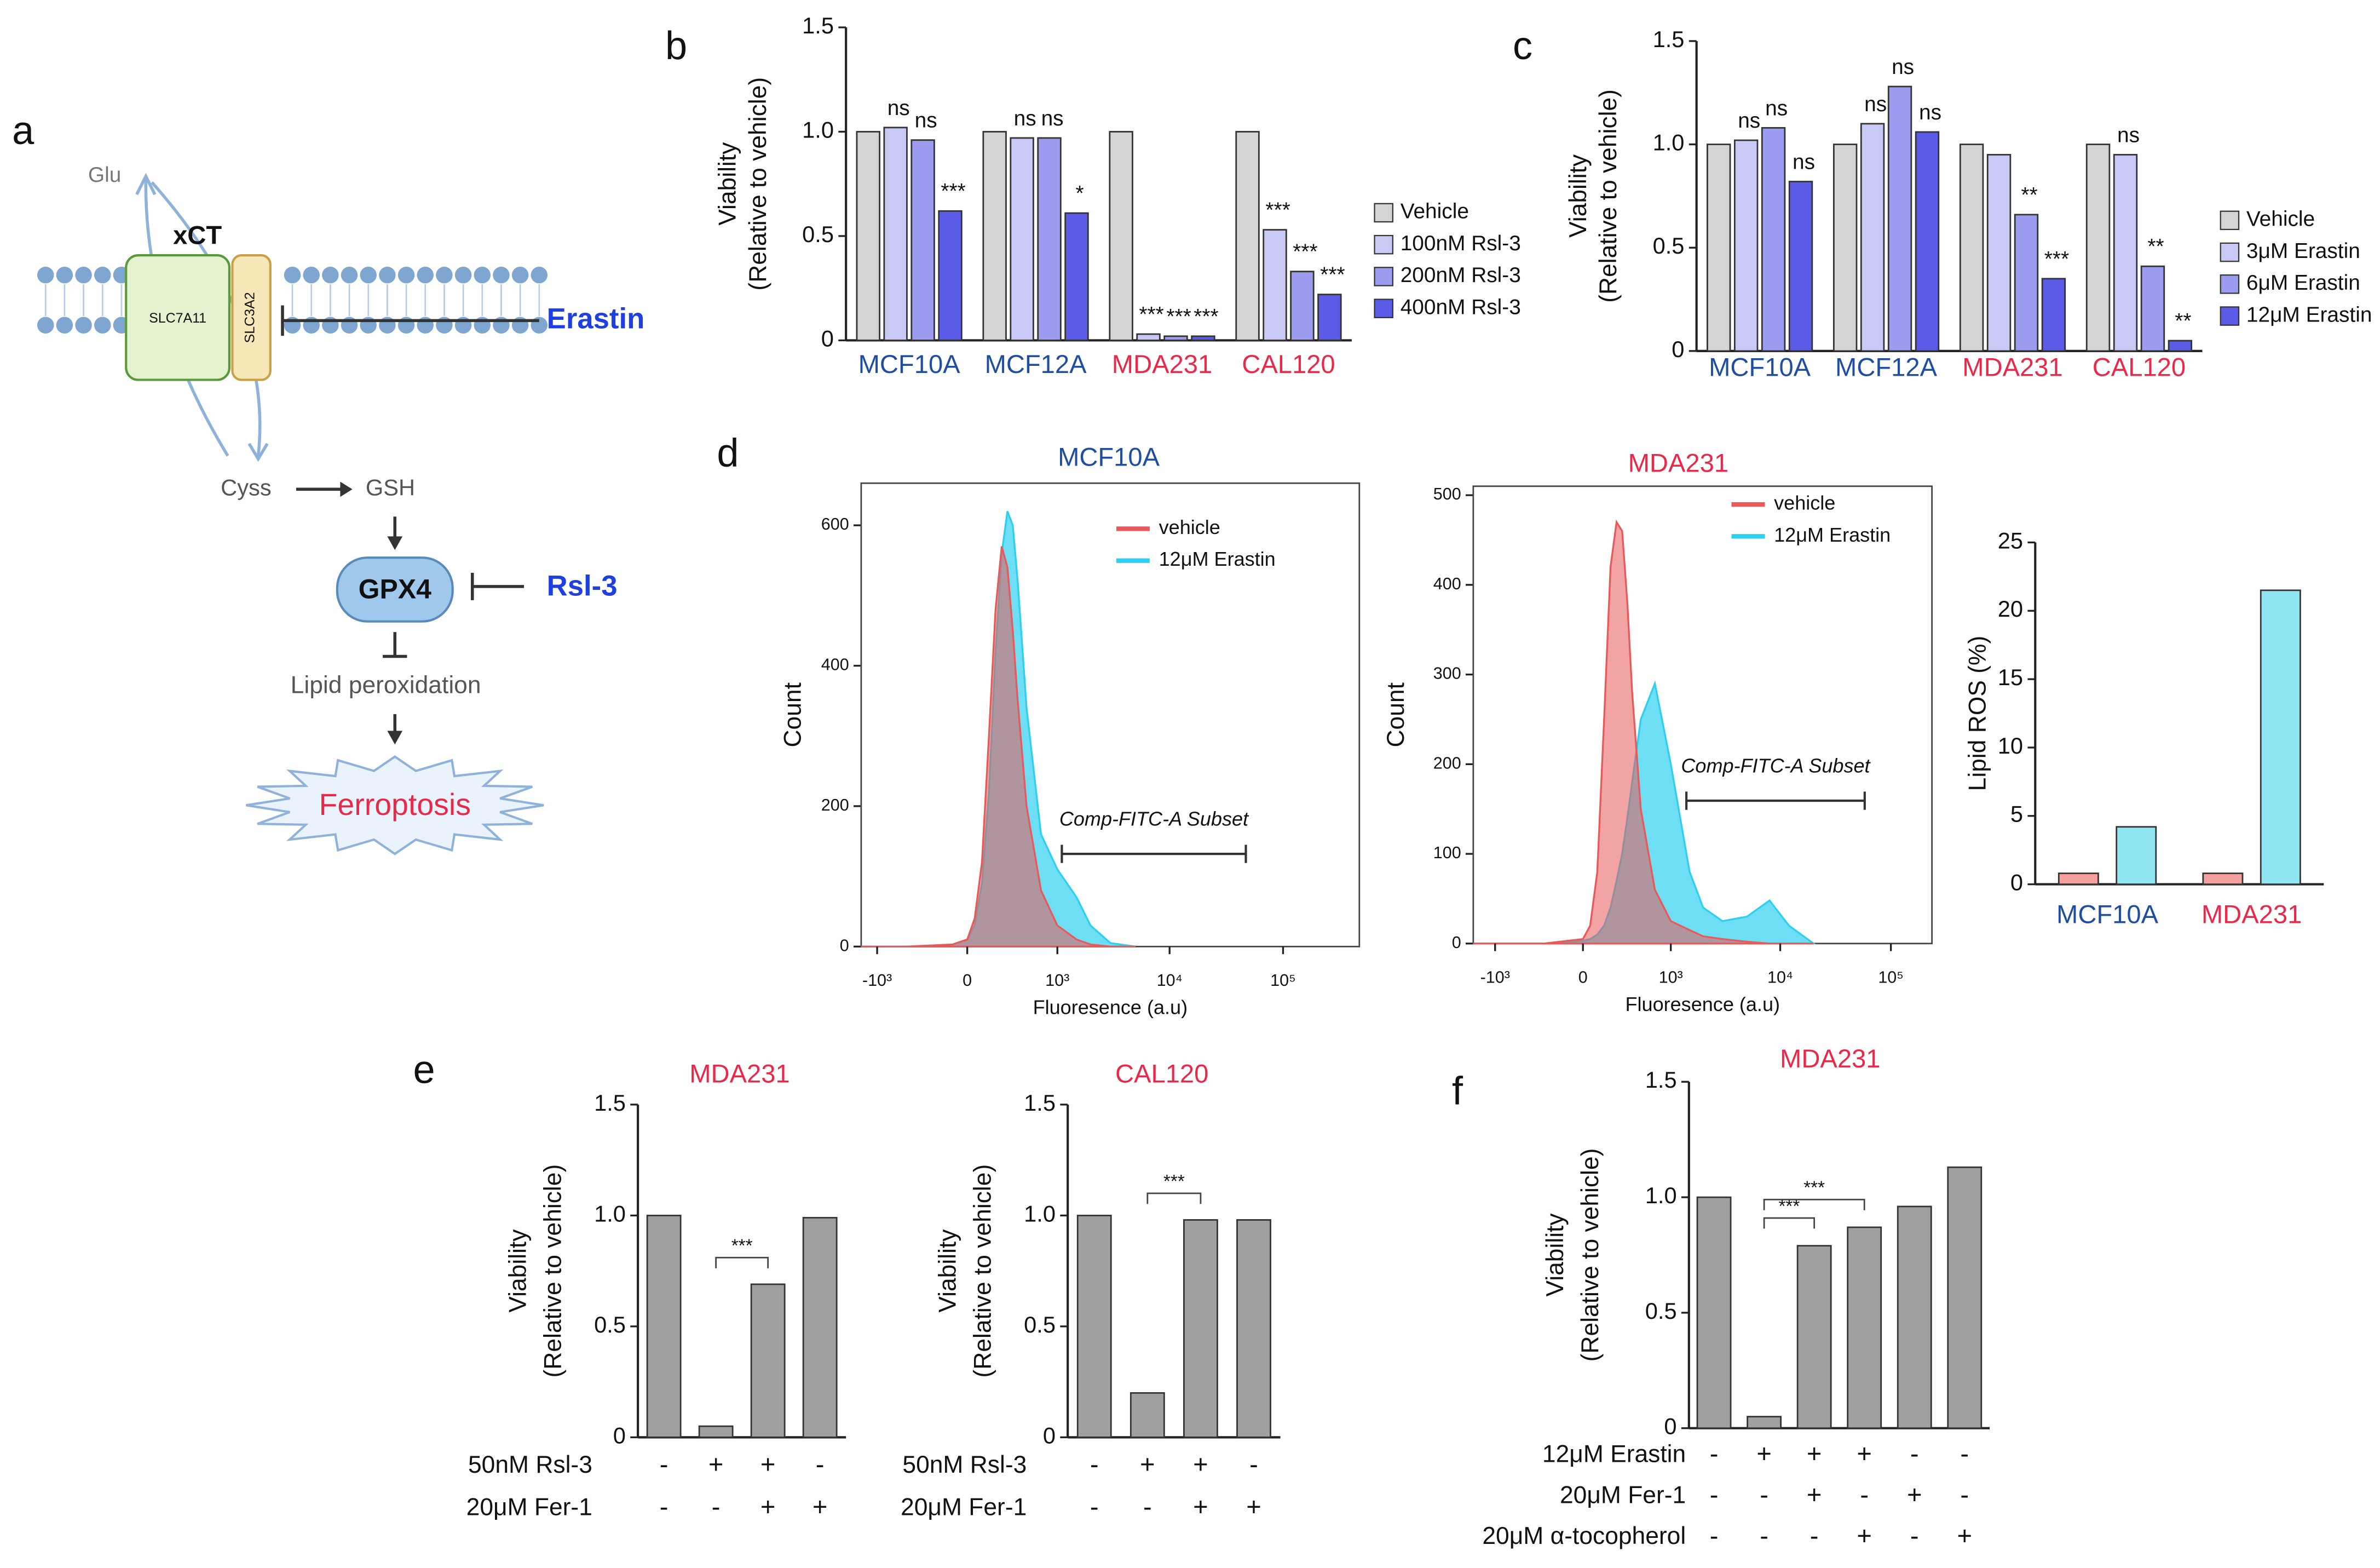  What do you see at coordinates (1170, 980) in the screenshot?
I see `x-tick-label: 10⁴` at bounding box center [1170, 980].